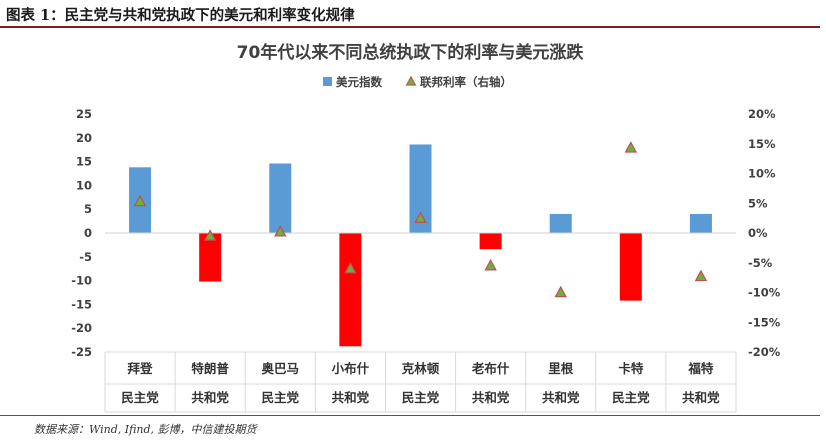 The width and height of the screenshot is (826, 445). I want to click on rate-marker-小布什, so click(350, 267).